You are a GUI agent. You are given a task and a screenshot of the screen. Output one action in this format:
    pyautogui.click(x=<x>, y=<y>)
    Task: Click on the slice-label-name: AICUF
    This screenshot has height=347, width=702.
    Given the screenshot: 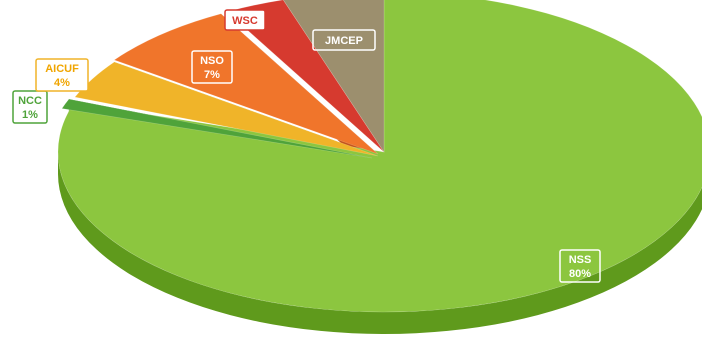 What is the action you would take?
    pyautogui.click(x=62, y=69)
    